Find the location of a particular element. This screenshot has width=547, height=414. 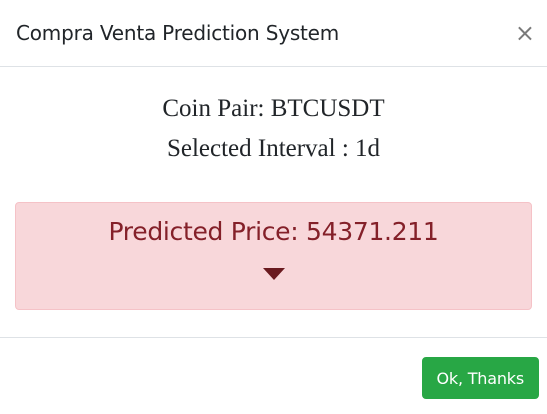

selected-interval-text: Selected Interval : 1d is located at coordinates (273, 148).